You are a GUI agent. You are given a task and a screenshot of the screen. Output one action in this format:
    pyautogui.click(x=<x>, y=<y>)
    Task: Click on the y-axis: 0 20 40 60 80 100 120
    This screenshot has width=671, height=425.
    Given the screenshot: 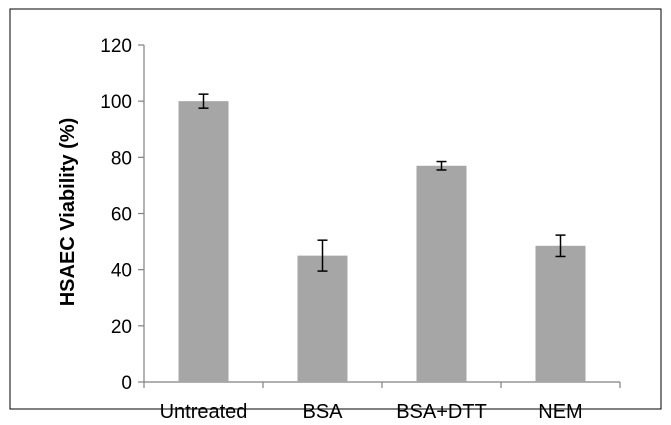 What is the action you would take?
    pyautogui.click(x=122, y=215)
    